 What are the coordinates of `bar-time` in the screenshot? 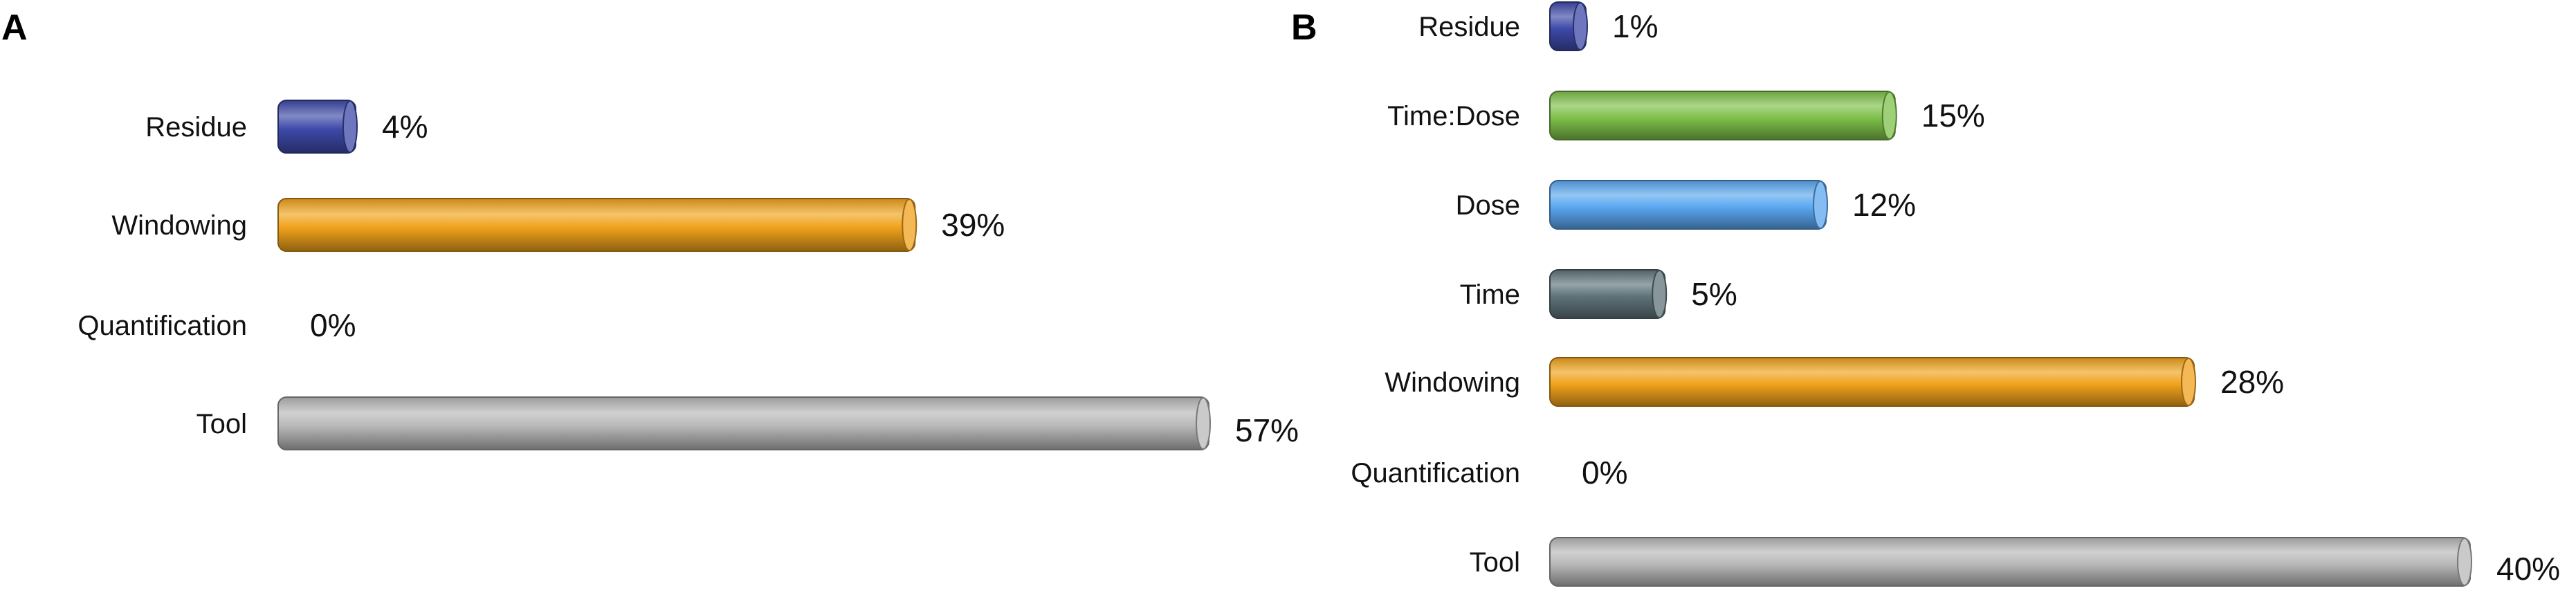 It's located at (1608, 294).